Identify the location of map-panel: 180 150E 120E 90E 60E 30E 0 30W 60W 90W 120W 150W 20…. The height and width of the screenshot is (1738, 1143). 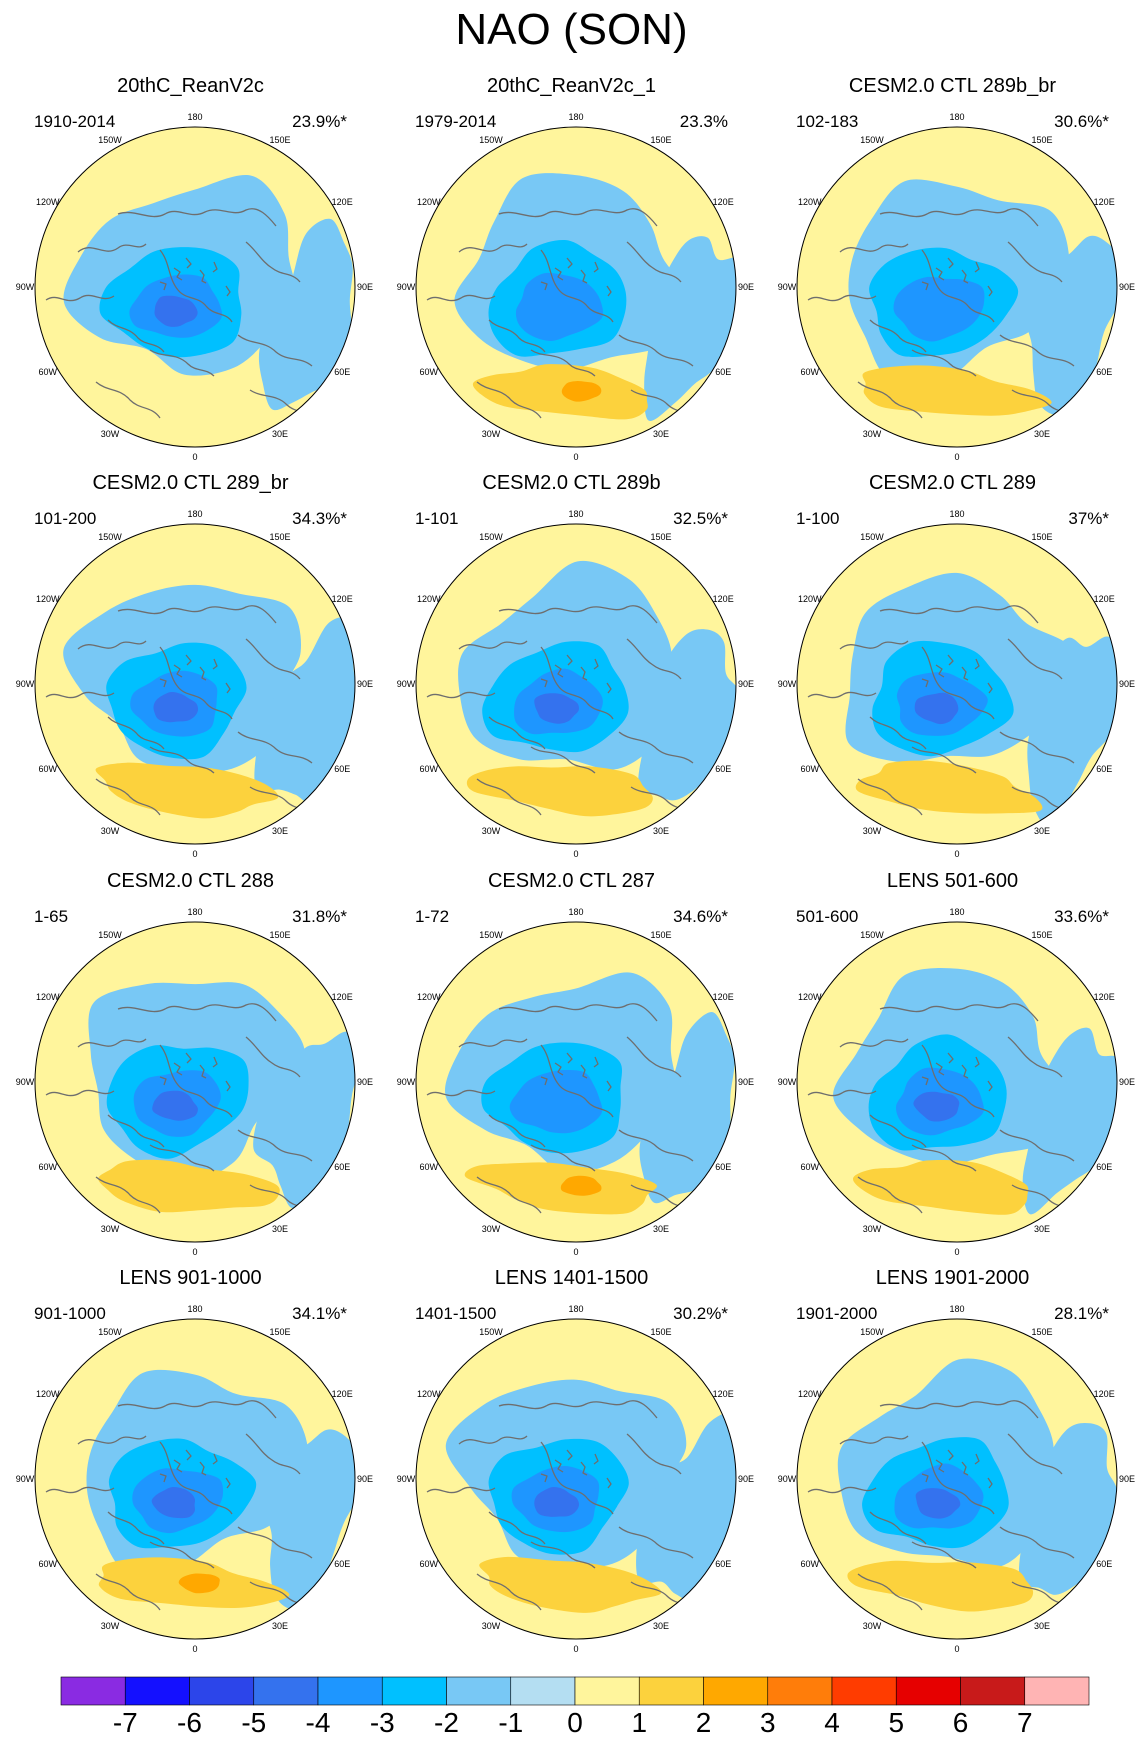
(571, 231).